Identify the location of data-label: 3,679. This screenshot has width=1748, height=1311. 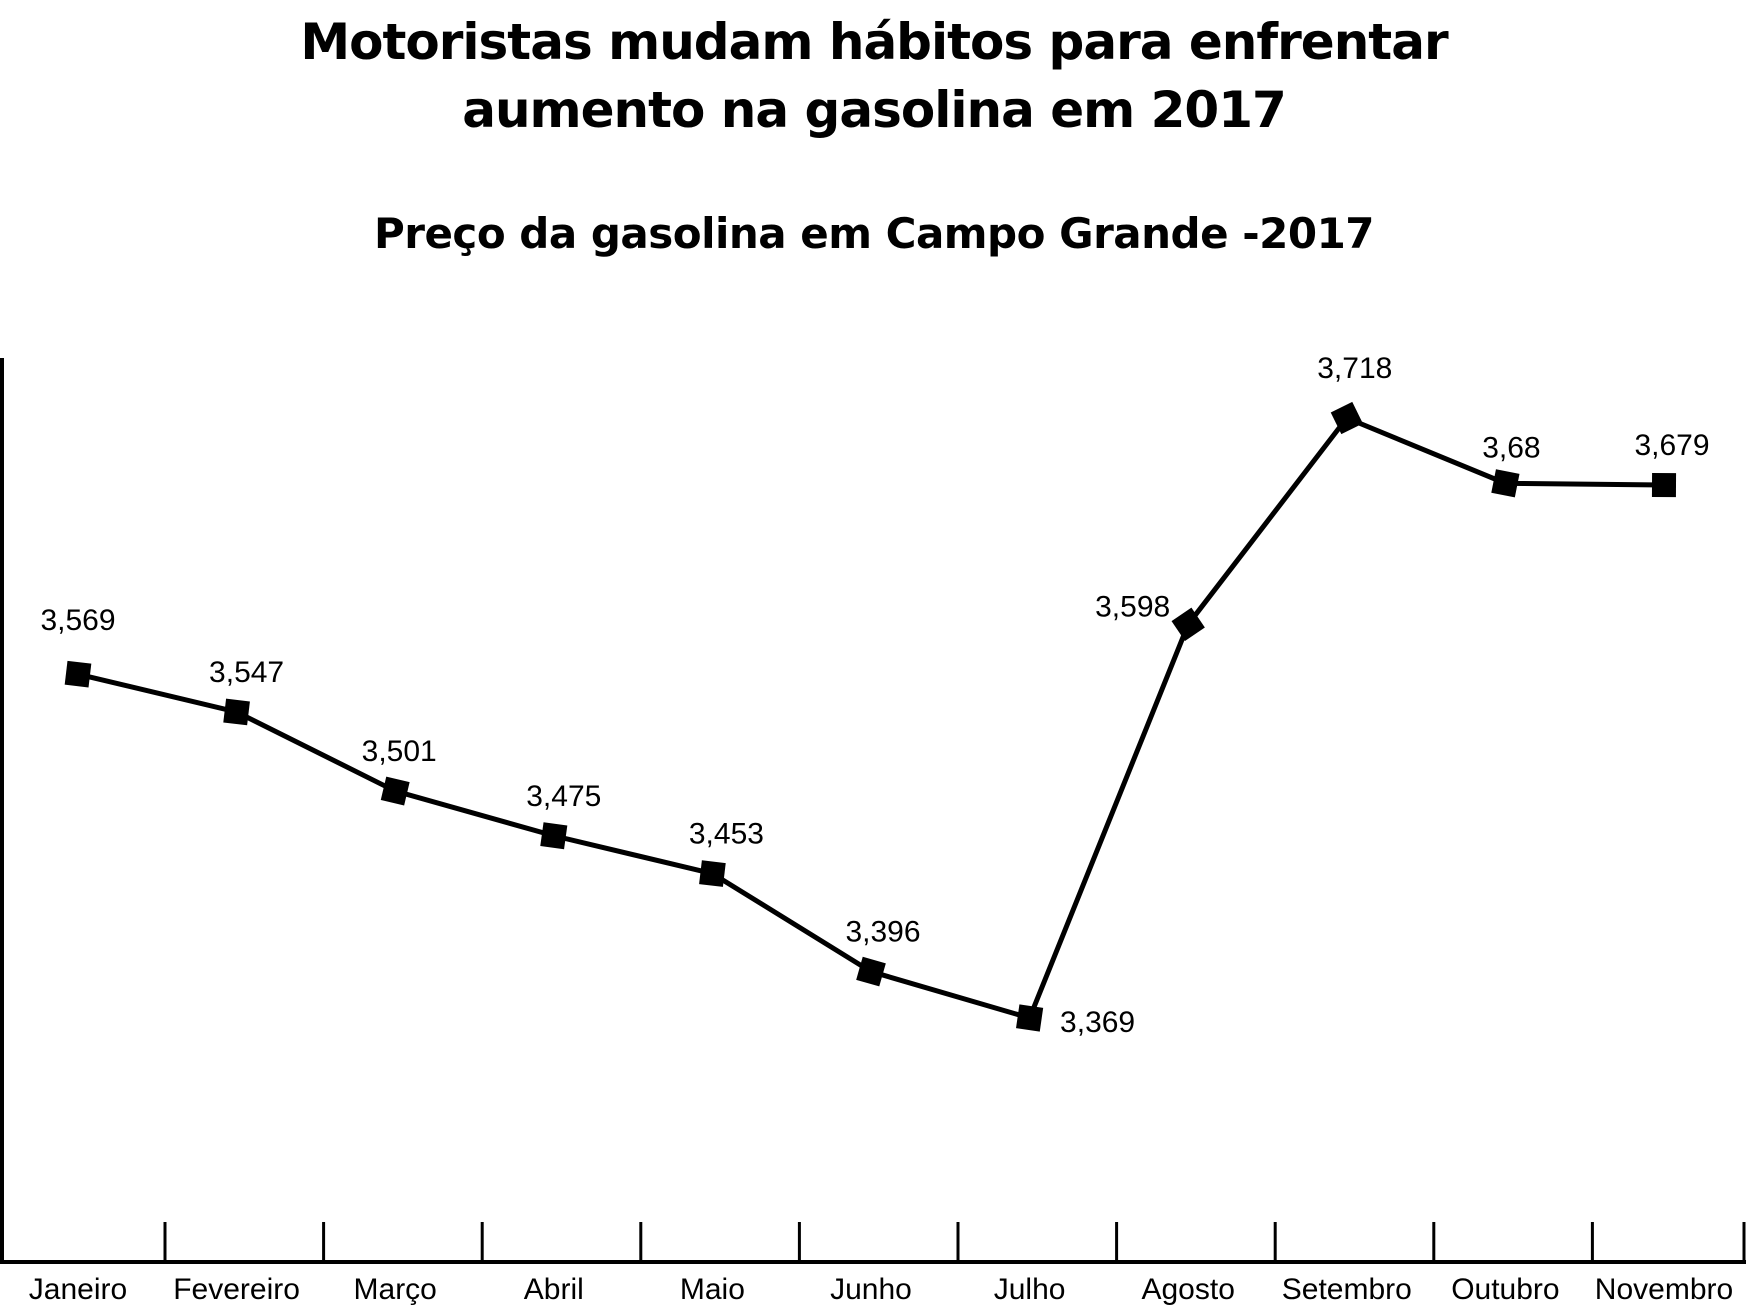
(1671, 445).